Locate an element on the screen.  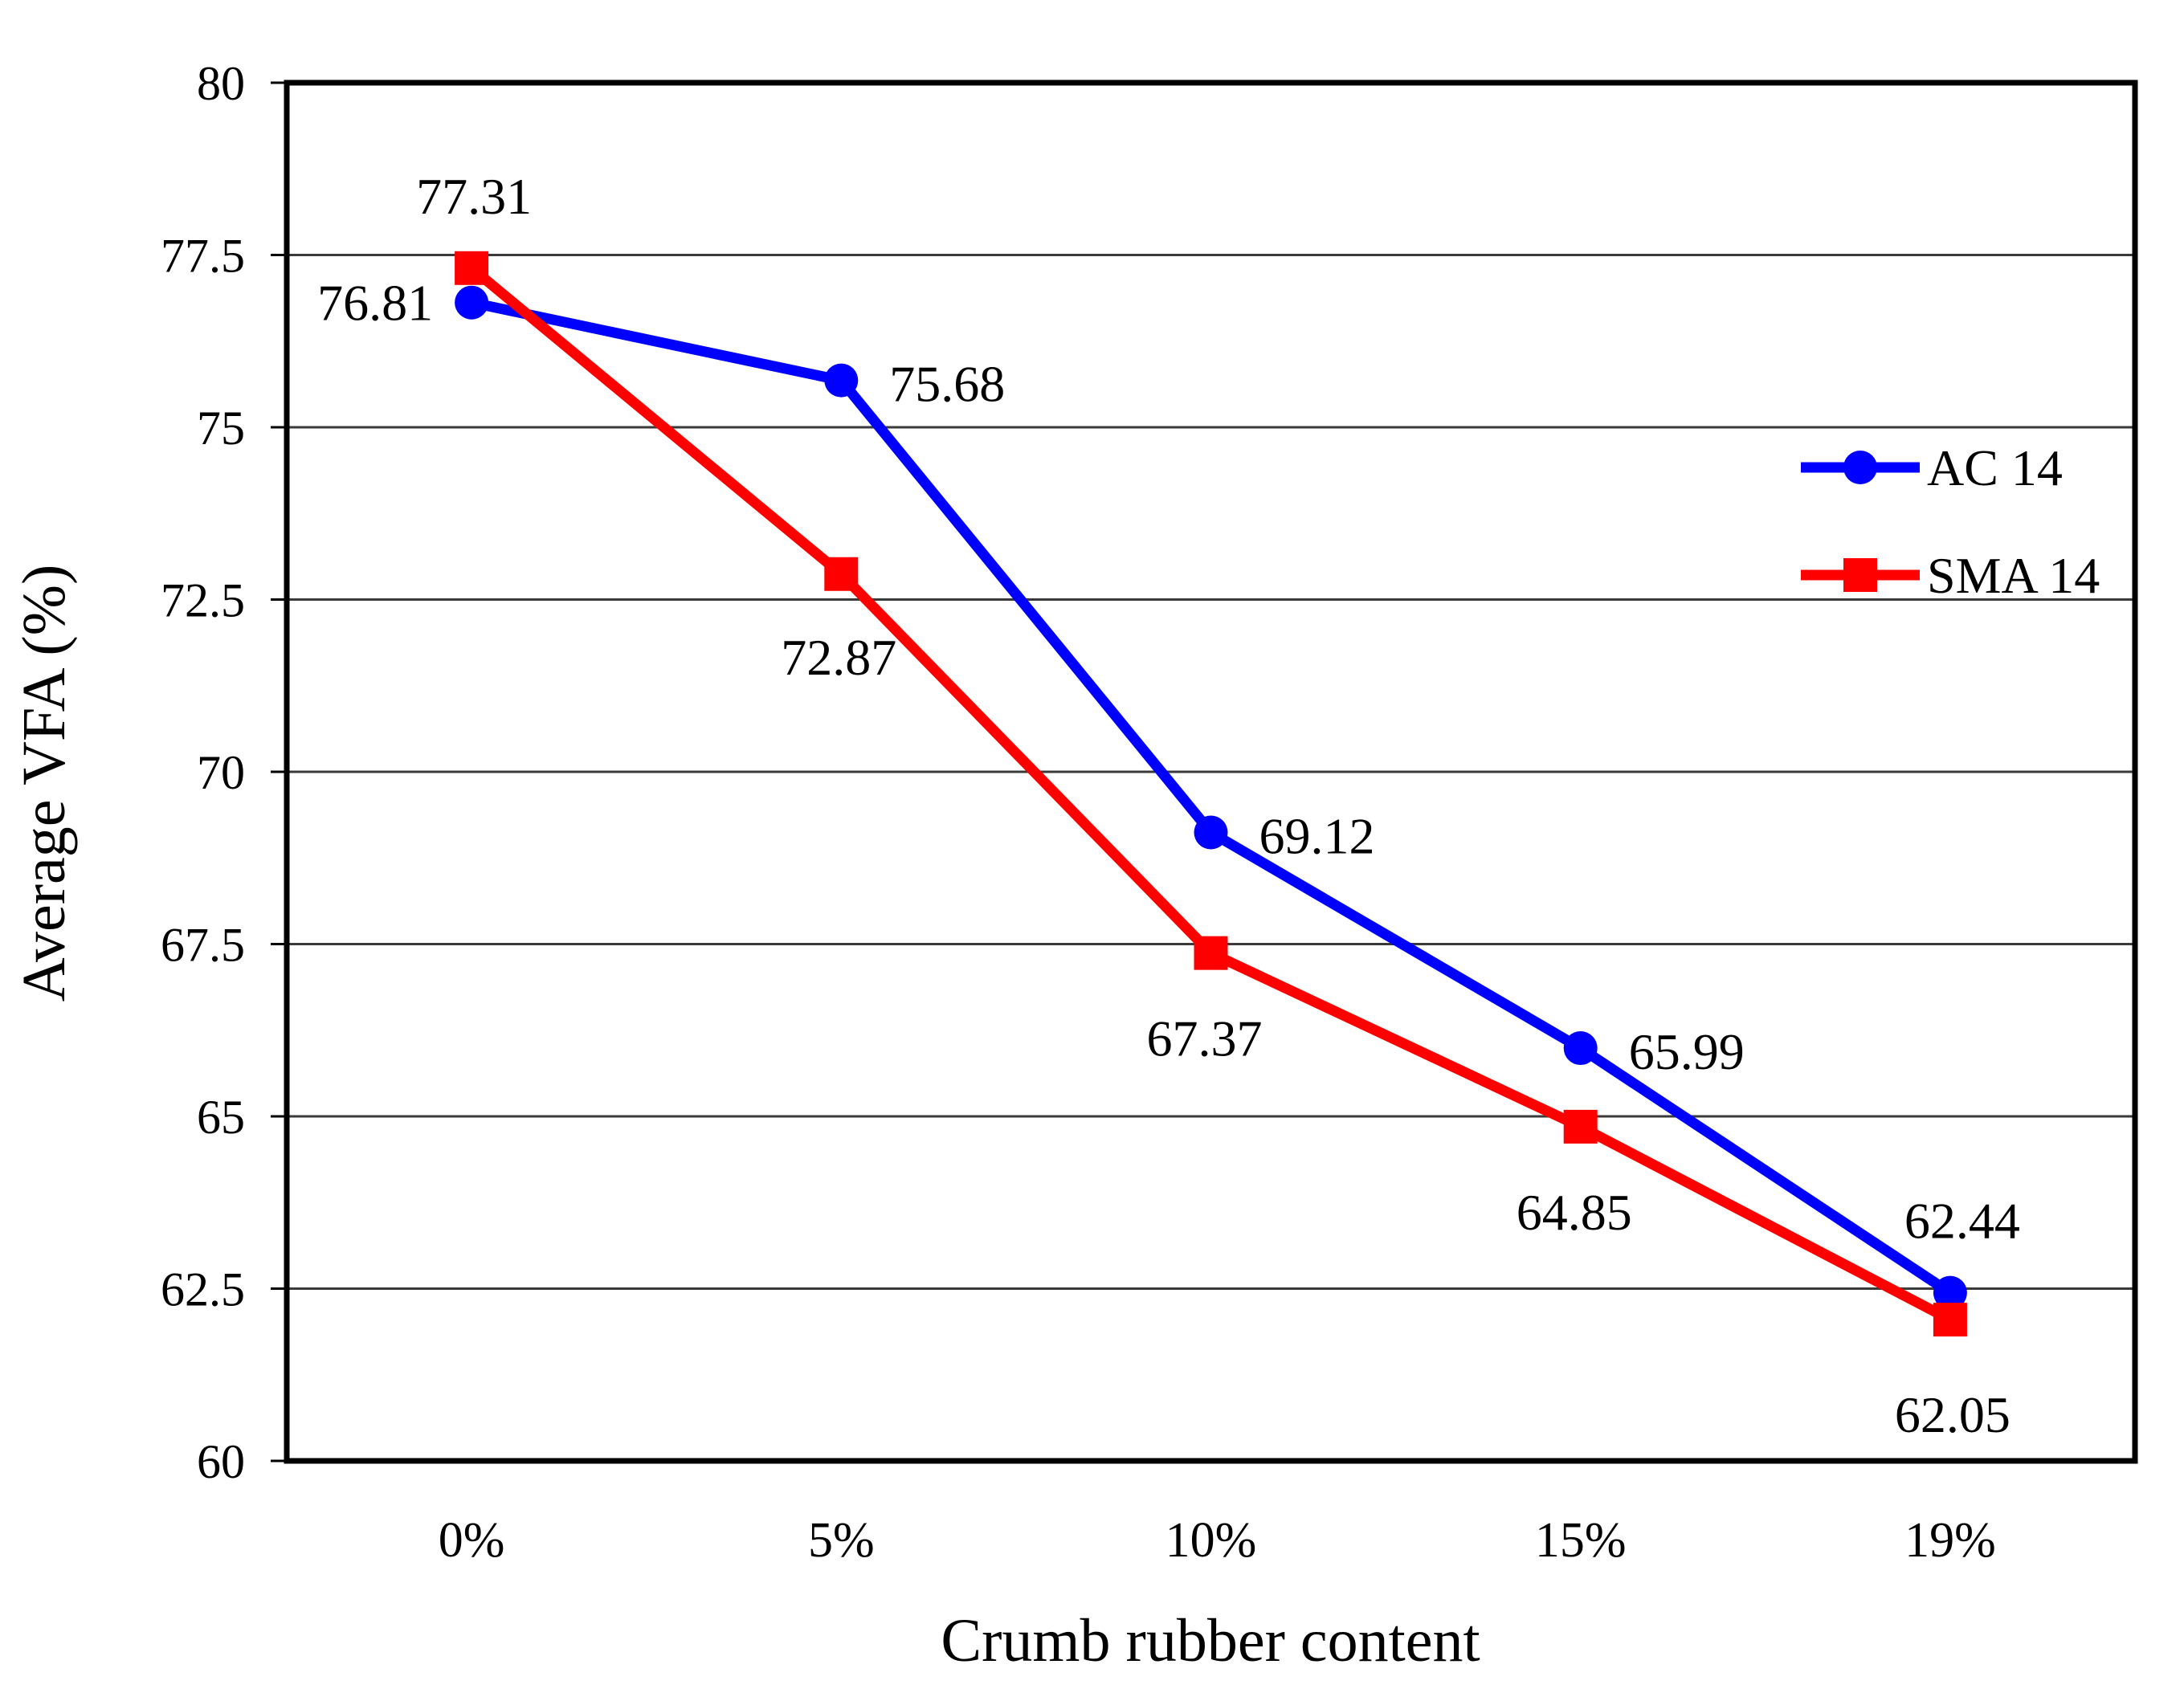
legend-item-ac-14: AC 14 is located at coordinates (1932, 468).